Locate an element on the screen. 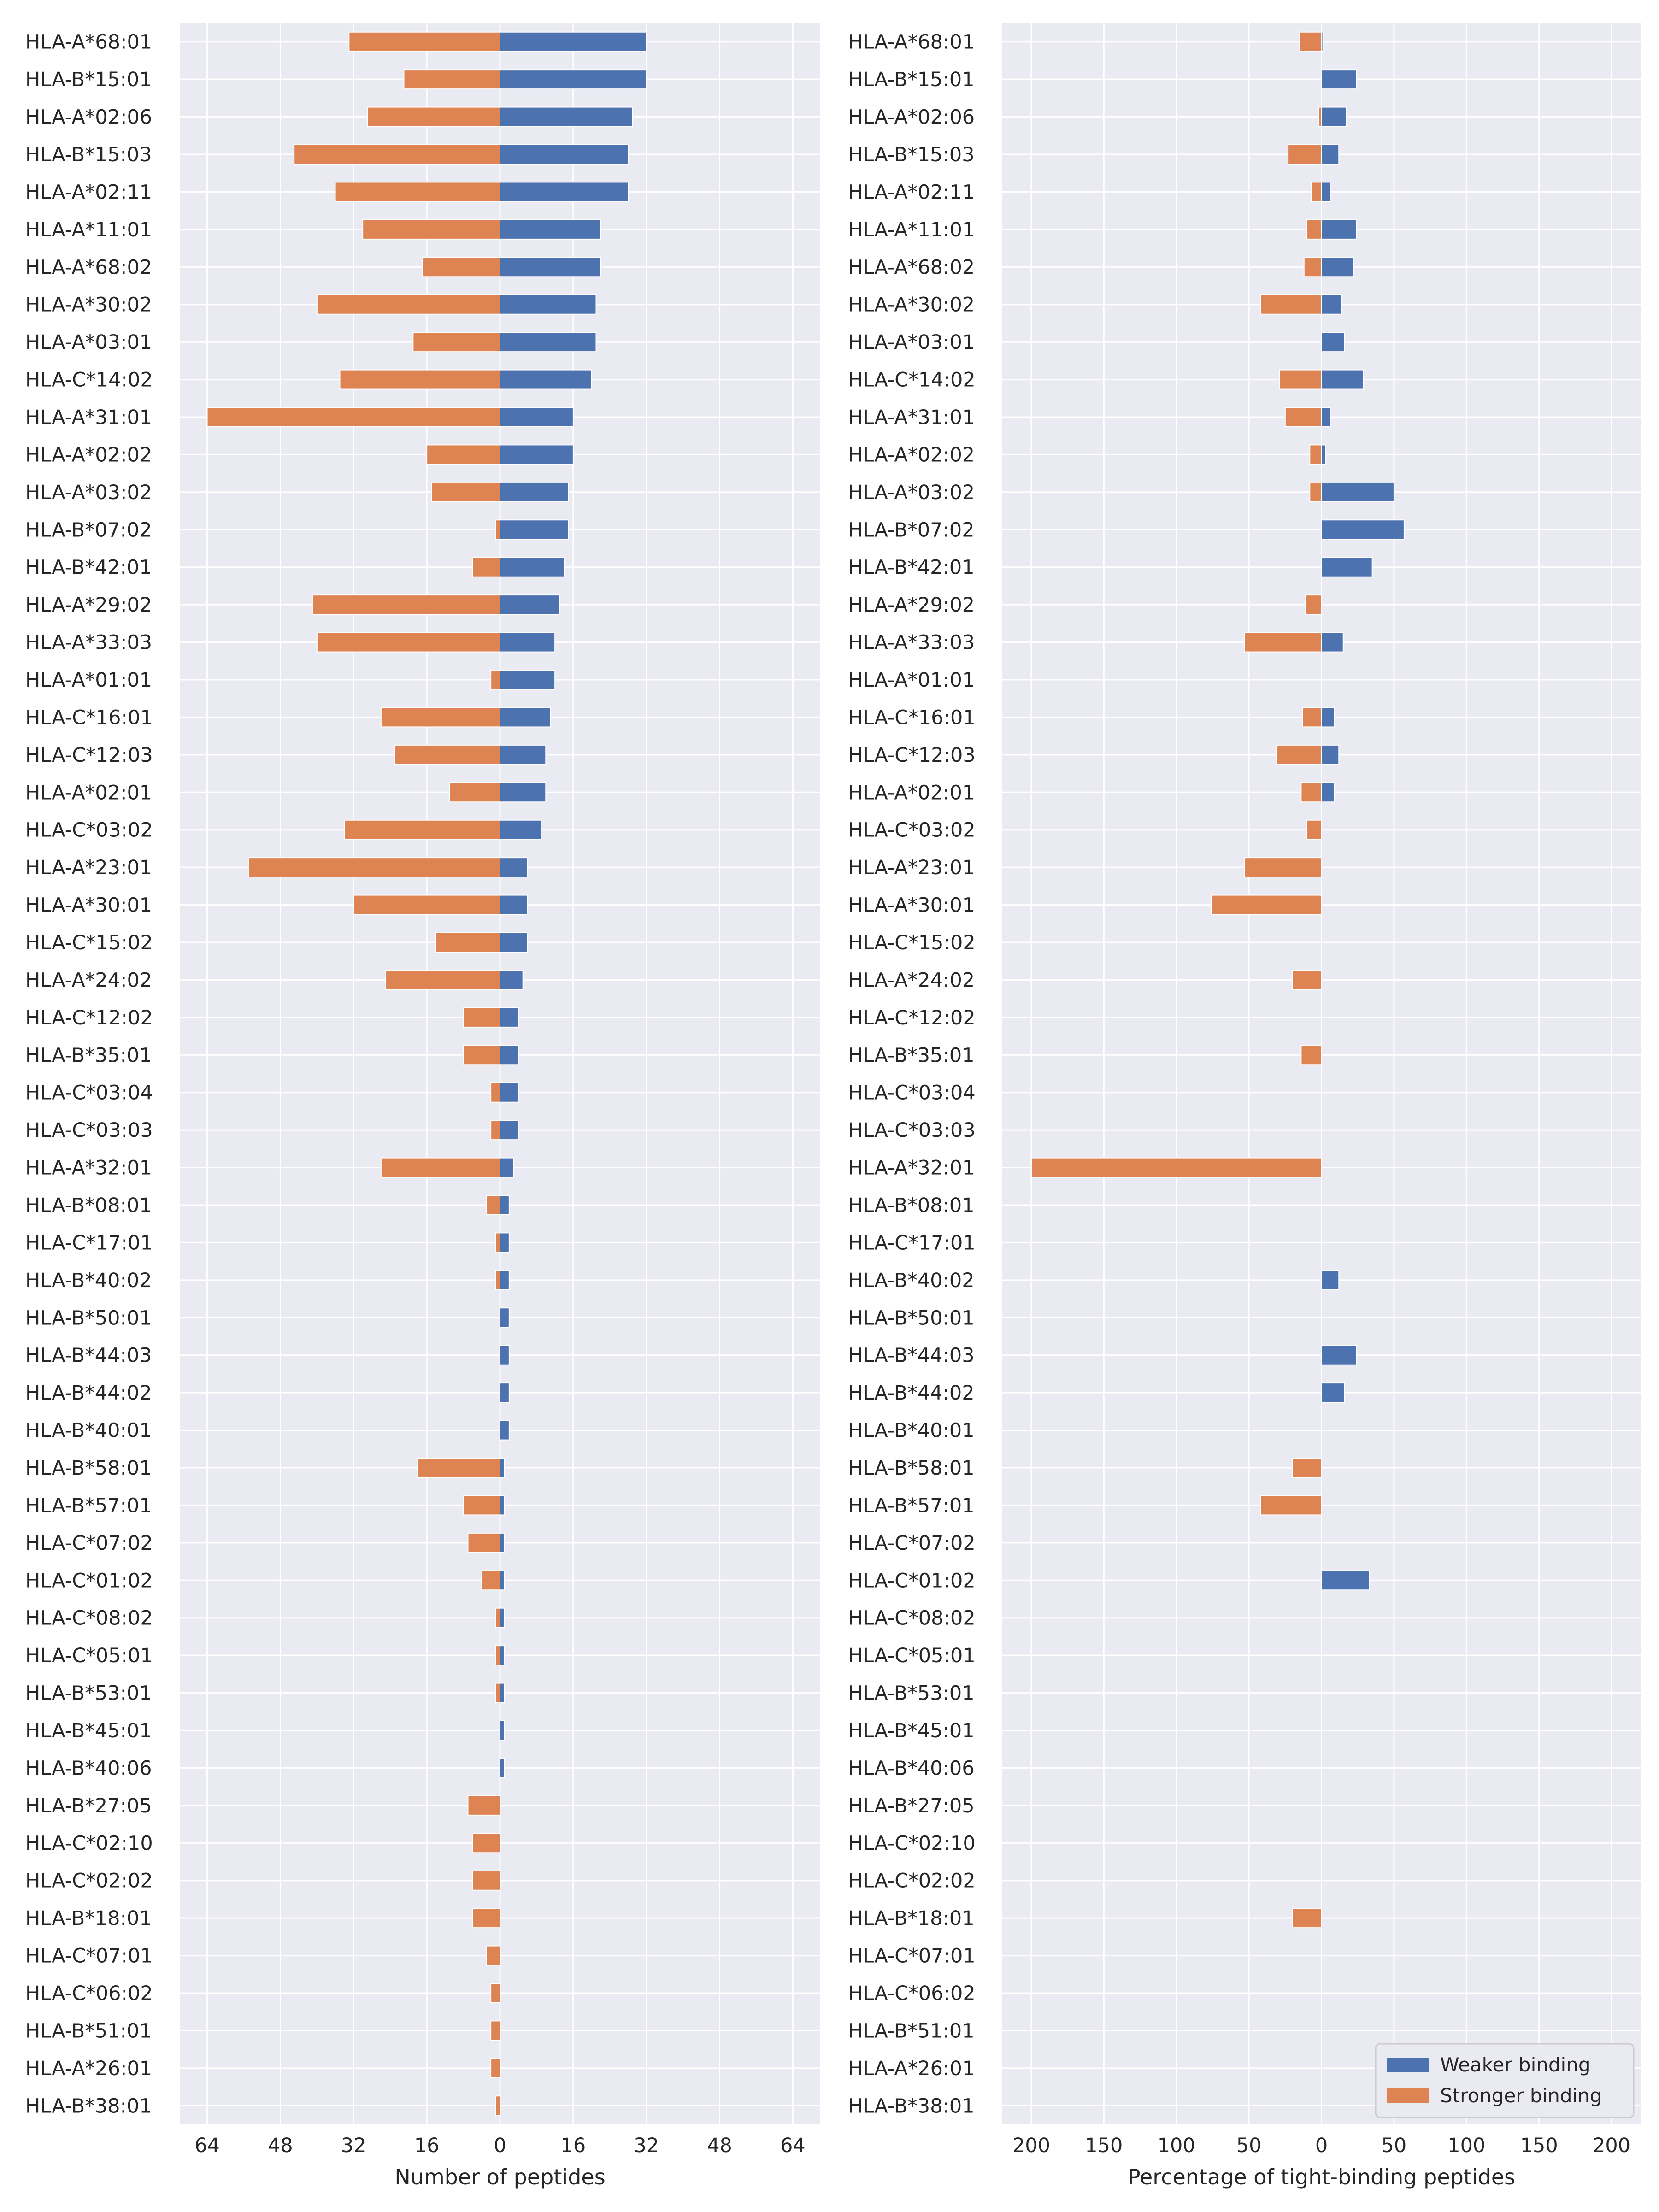 This screenshot has height=2212, width=1659. x-tick-label: 200 is located at coordinates (1031, 2145).